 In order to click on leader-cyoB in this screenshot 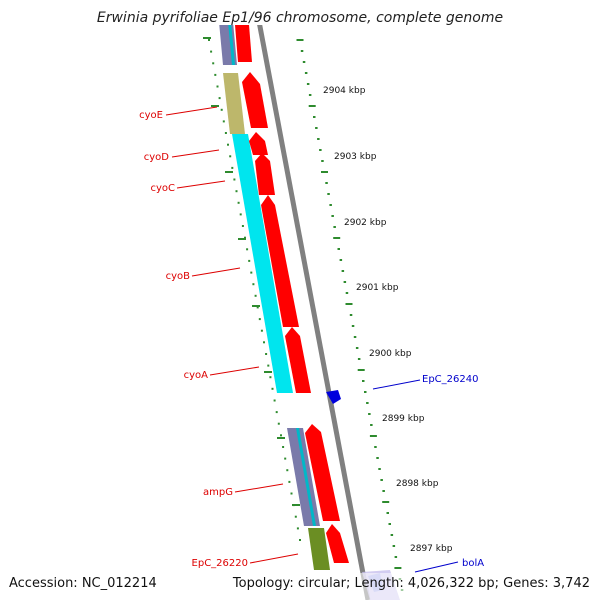, I will do `click(216, 272)`.